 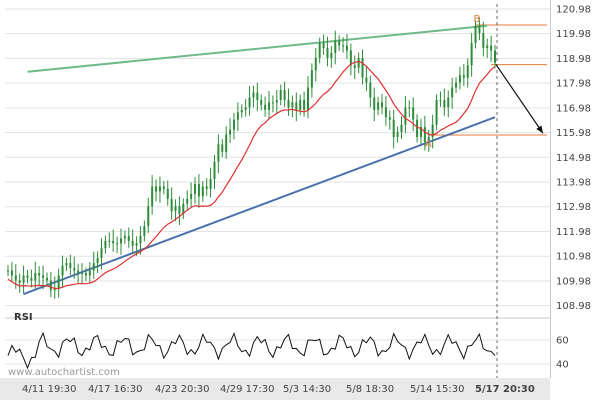 What do you see at coordinates (115, 389) in the screenshot?
I see `x-tick-label: 4/17 16:30` at bounding box center [115, 389].